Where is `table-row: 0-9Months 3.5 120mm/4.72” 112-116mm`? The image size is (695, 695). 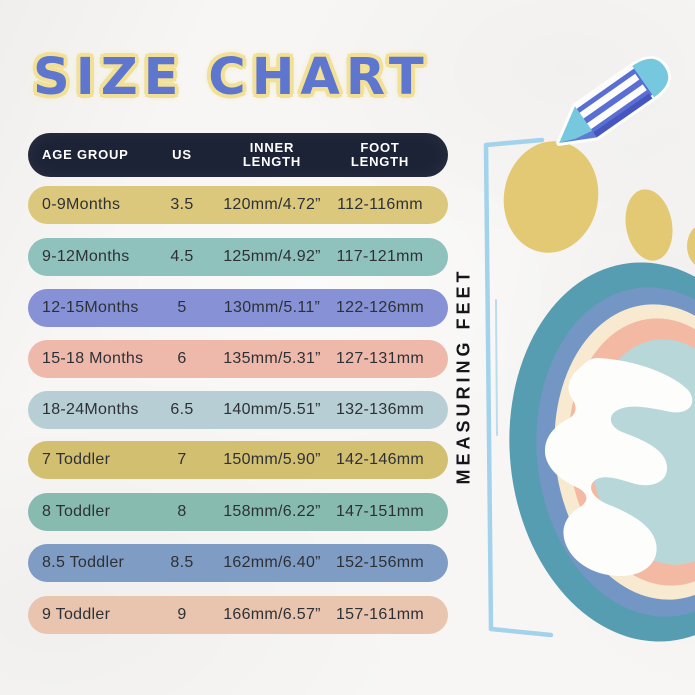
table-row: 0-9Months 3.5 120mm/4.72” 112-116mm is located at coordinates (238, 205).